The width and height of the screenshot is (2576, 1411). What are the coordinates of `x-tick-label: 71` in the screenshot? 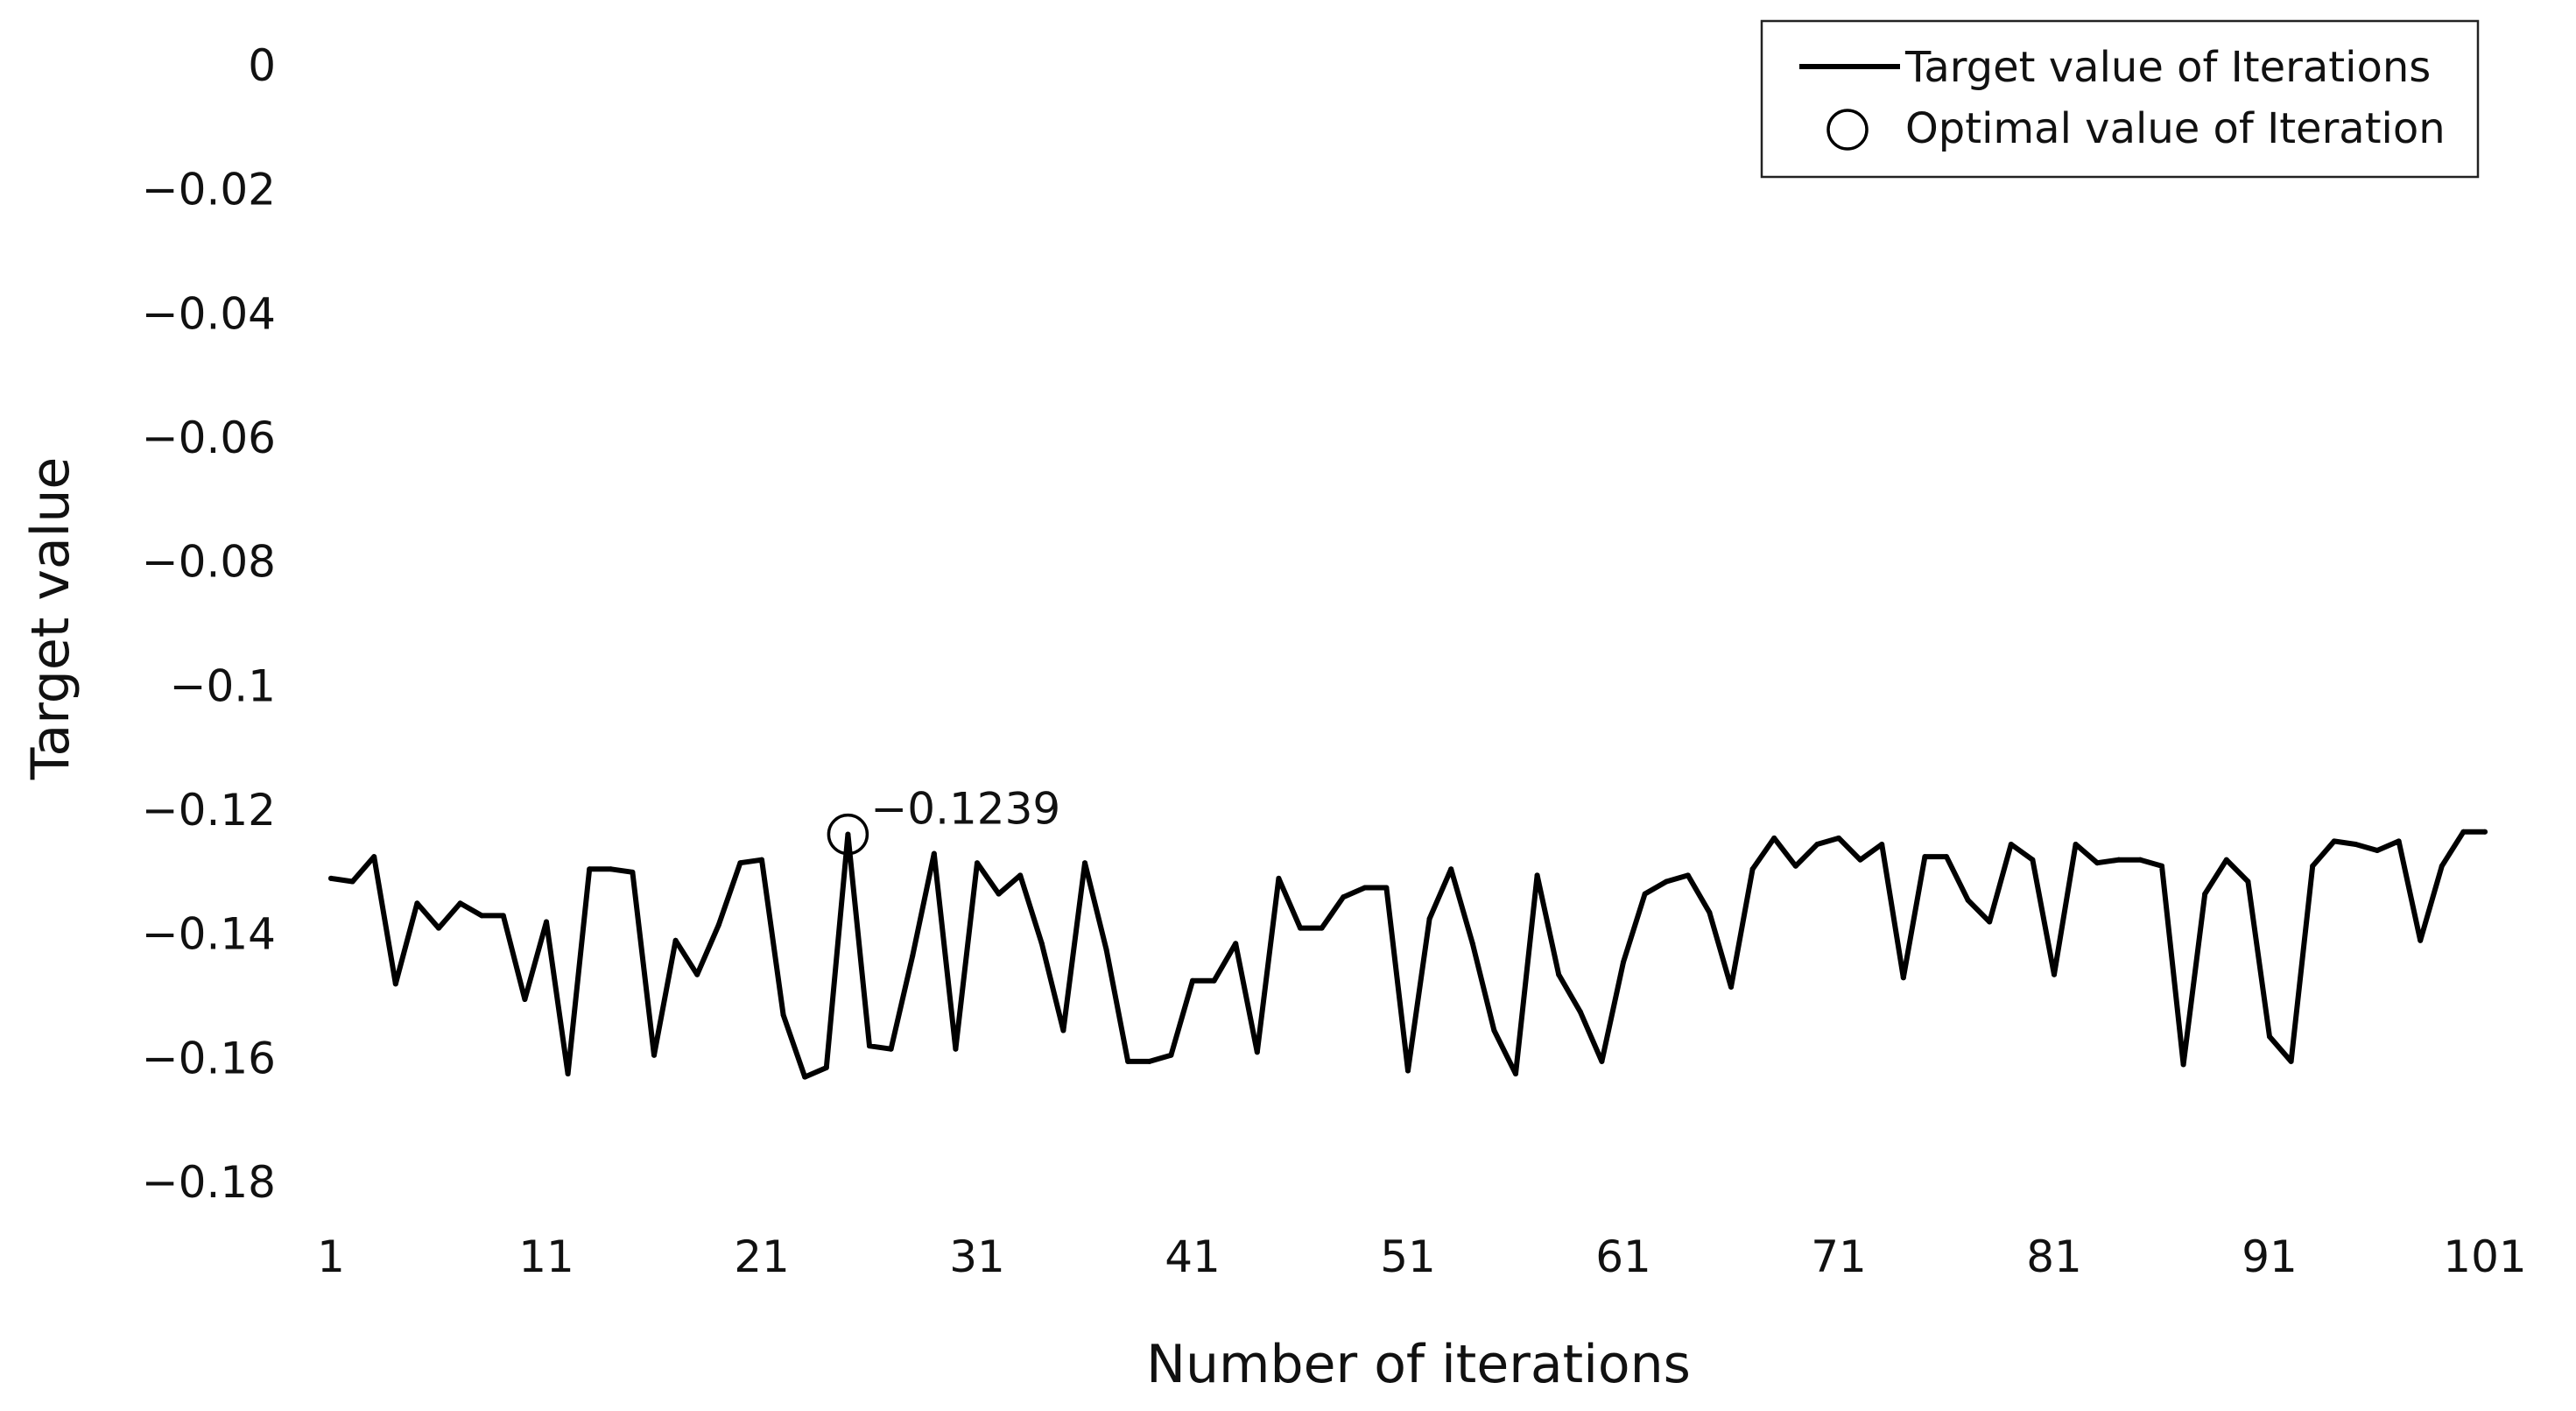 It's located at (1839, 1256).